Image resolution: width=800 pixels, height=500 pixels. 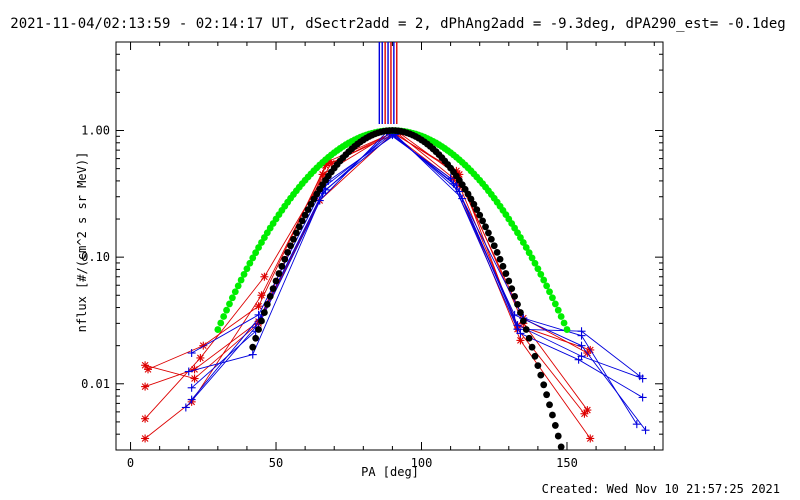 What do you see at coordinates (95, 384) in the screenshot?
I see `y-tick-label: 0.01` at bounding box center [95, 384].